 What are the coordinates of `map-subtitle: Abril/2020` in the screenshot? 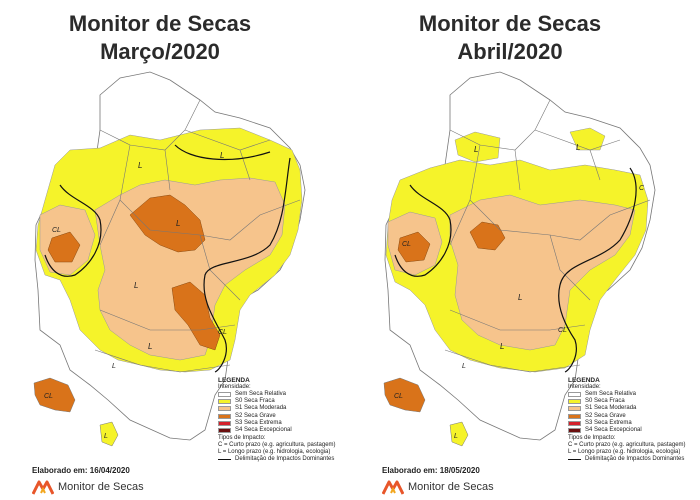 It's located at (510, 51).